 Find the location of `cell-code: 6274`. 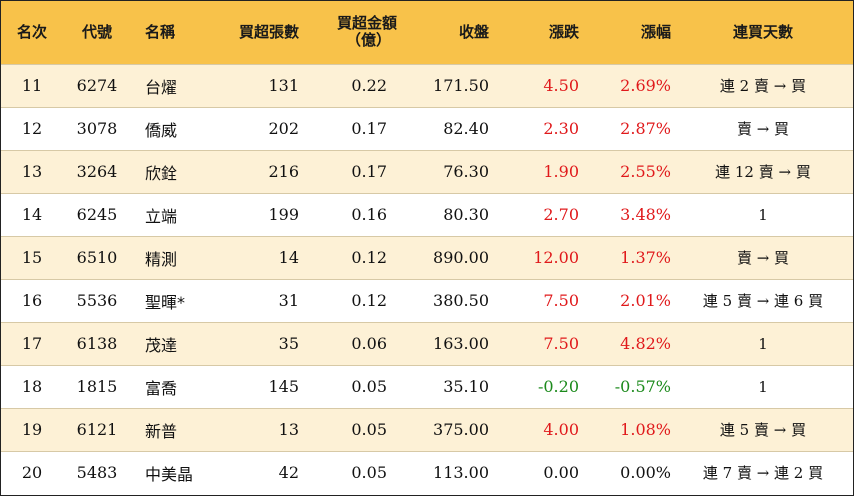

cell-code: 6274 is located at coordinates (97, 85).